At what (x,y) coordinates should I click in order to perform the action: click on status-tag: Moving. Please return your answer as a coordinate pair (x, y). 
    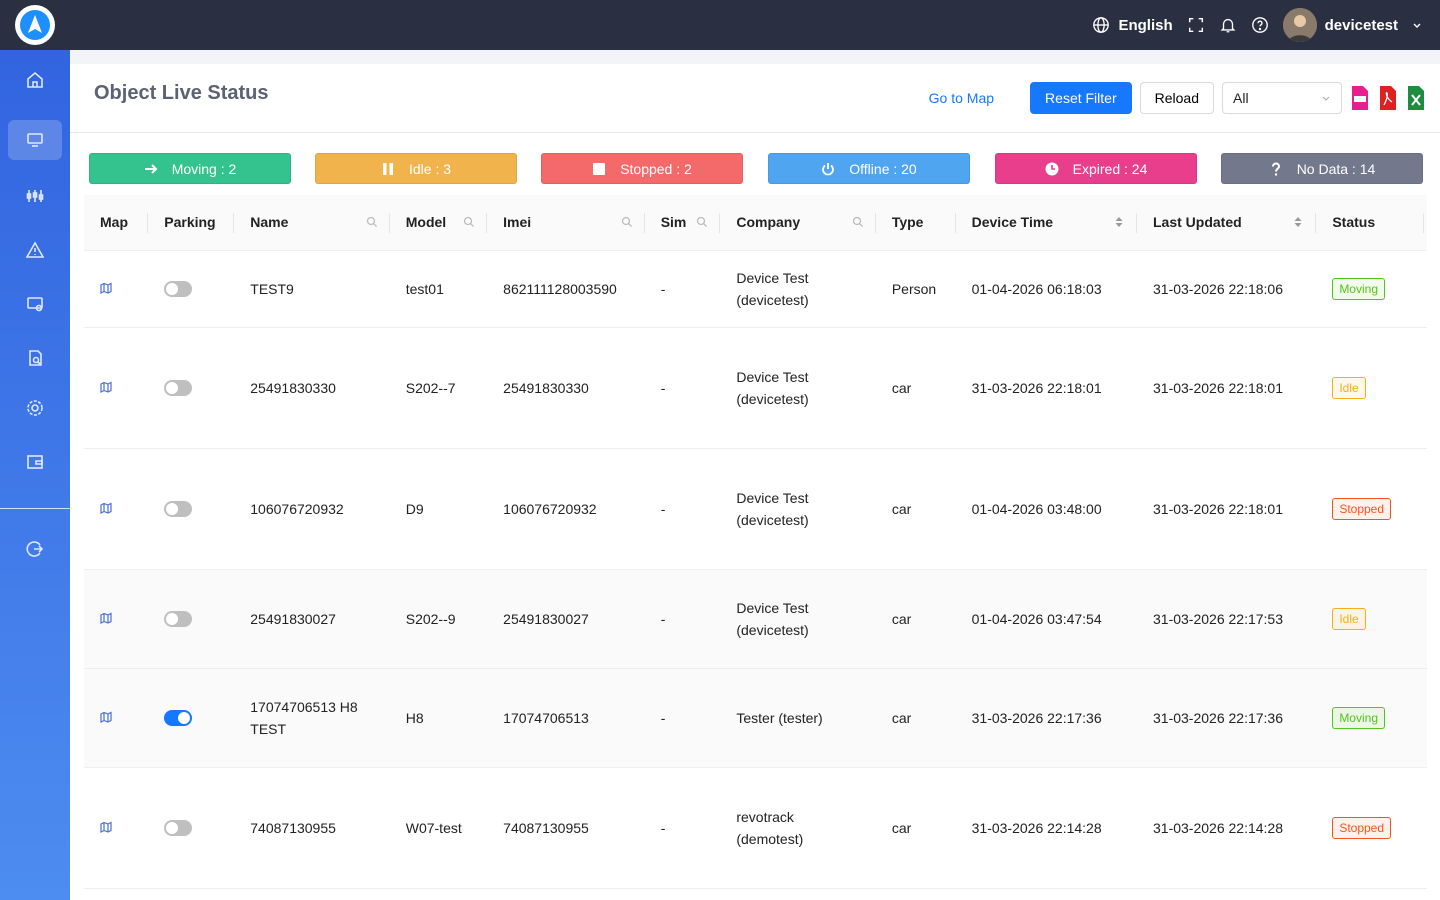
    Looking at the image, I should click on (1358, 289).